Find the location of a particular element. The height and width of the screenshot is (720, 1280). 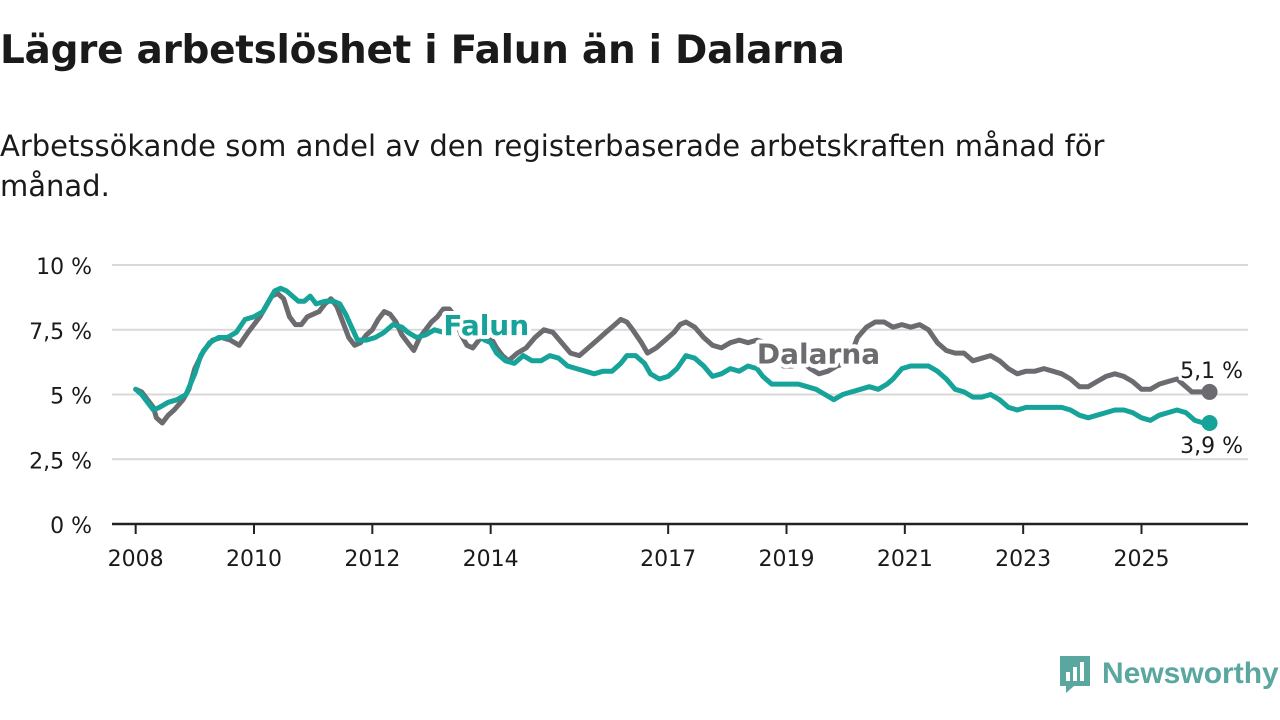

x-tick-label: 2008 is located at coordinates (136, 559).